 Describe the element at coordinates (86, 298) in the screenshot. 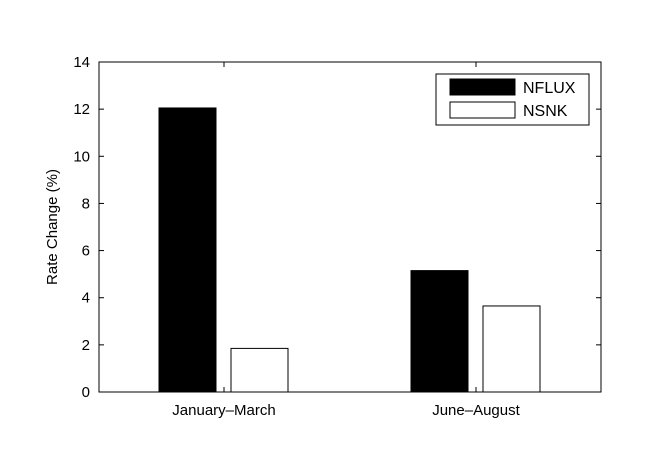

I see `y-tick-label: 4` at that location.